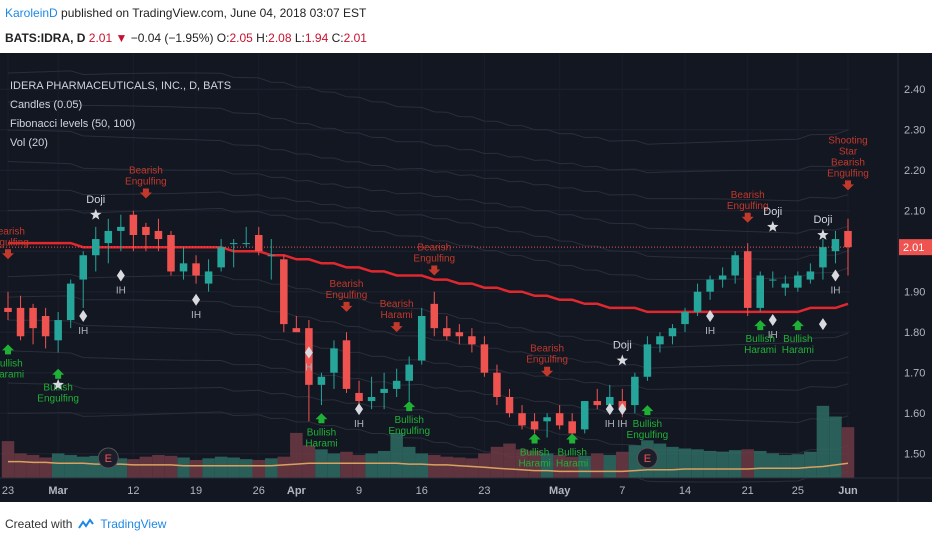 Image resolution: width=932 pixels, height=550 pixels. What do you see at coordinates (280, 38) in the screenshot?
I see `high-value: 2.08` at bounding box center [280, 38].